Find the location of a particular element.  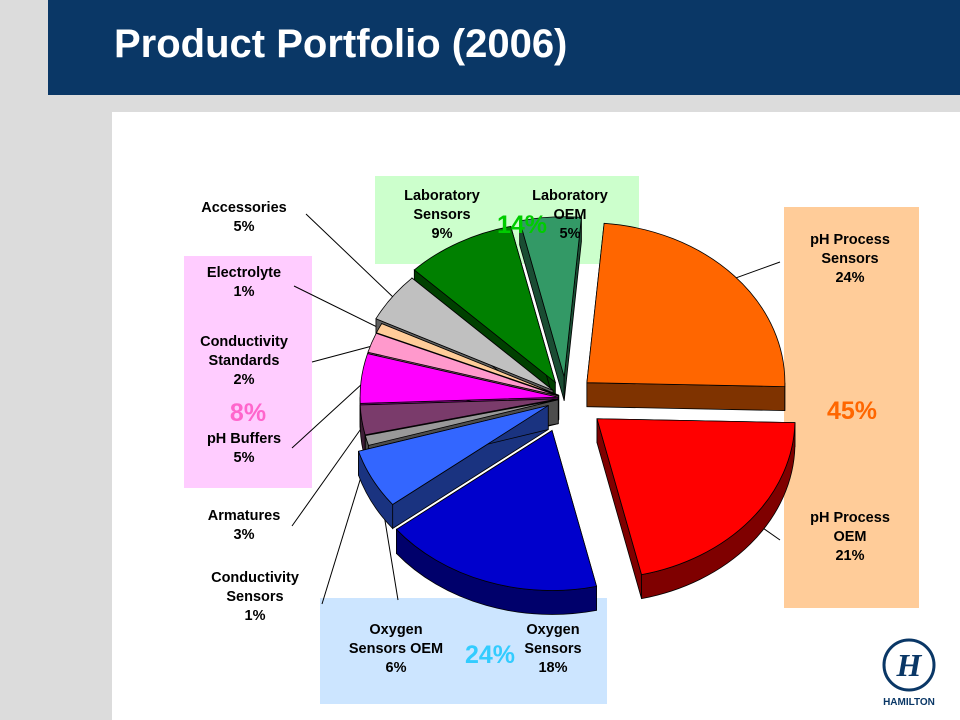

logo-mark-icon: H is located at coordinates (909, 665).